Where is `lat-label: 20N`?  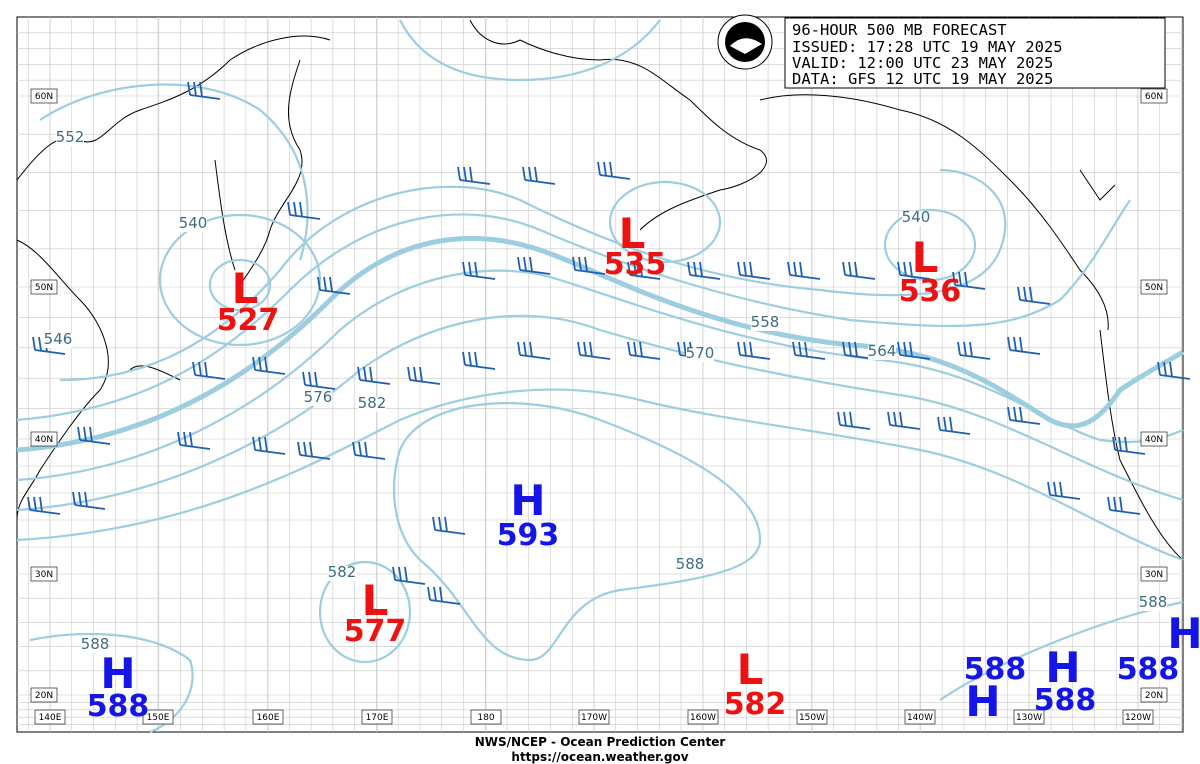
lat-label: 20N is located at coordinates (1154, 696).